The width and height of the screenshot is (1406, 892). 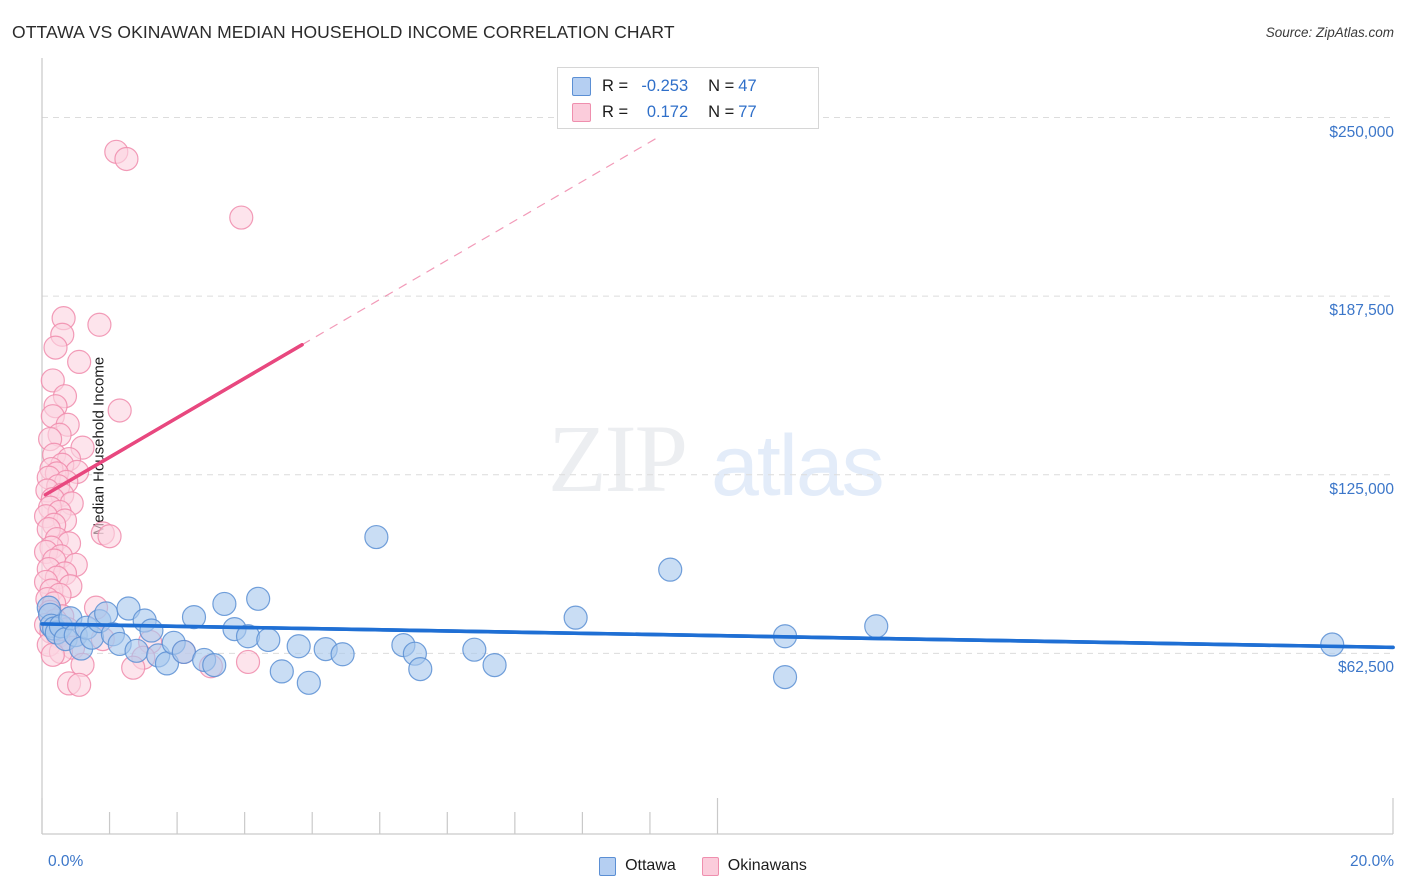 I want to click on ottawa-n-value: 47, so click(x=747, y=85).